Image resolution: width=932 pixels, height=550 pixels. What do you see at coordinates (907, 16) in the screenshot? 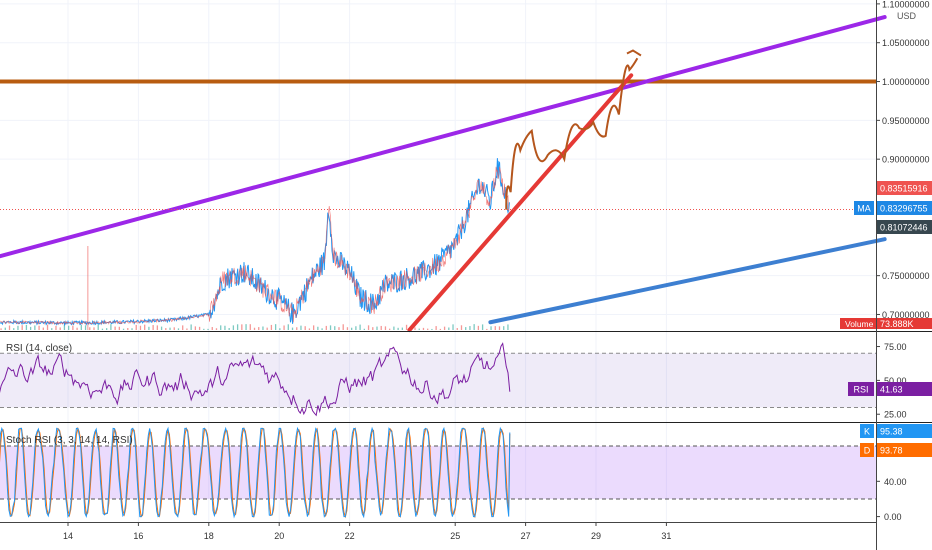
I see `currency-label: USD` at bounding box center [907, 16].